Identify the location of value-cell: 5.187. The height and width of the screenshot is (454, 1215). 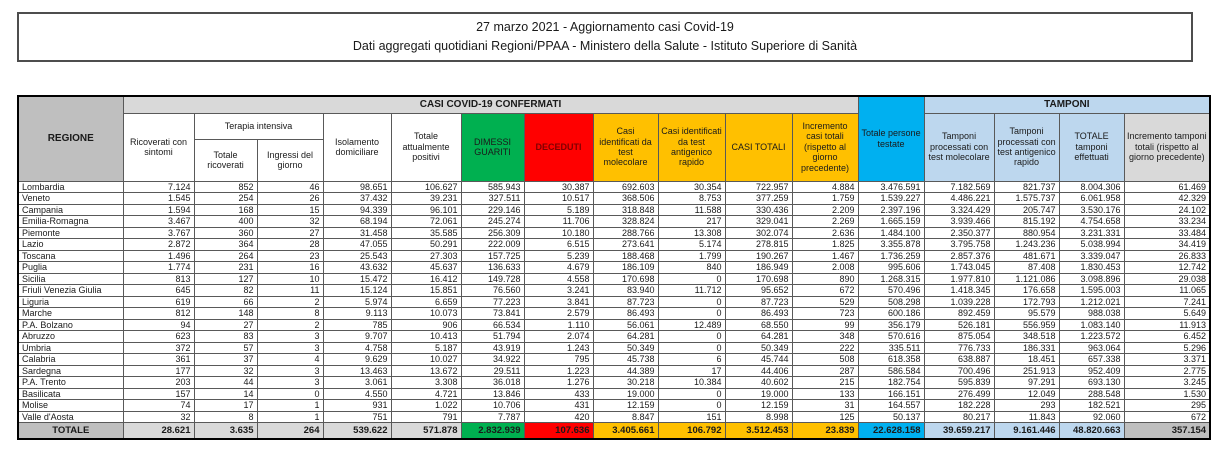
(426, 347).